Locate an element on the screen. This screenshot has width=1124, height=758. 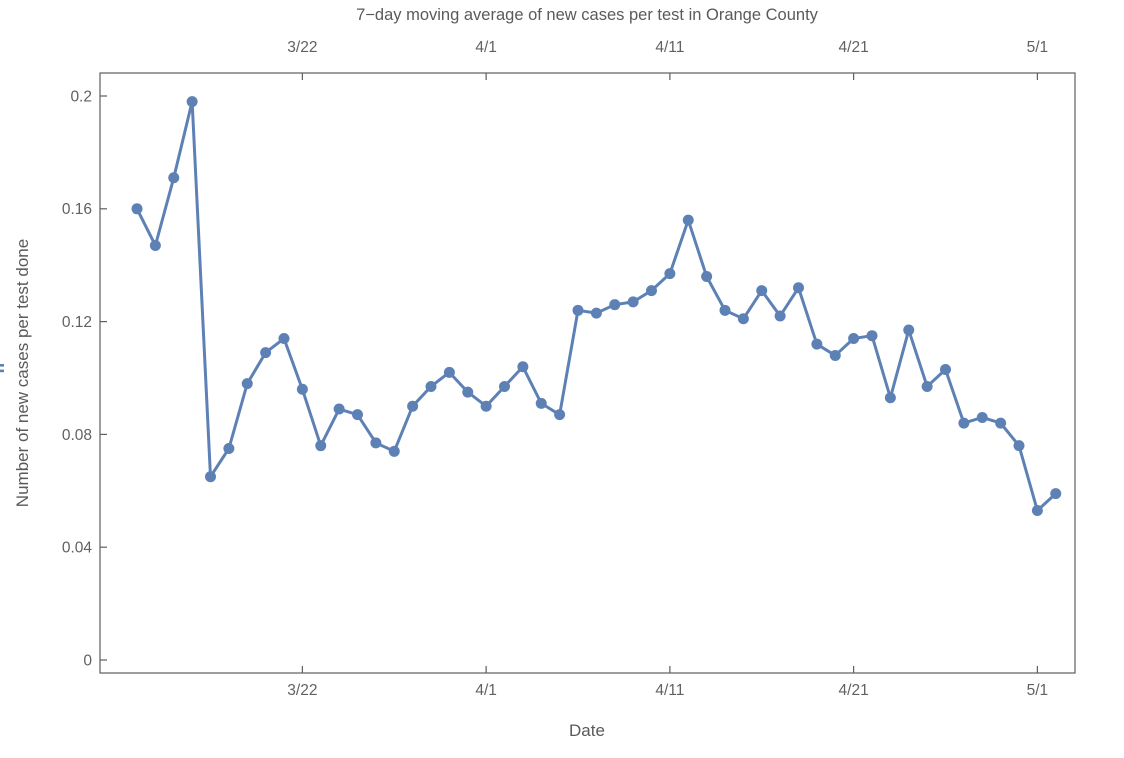
x-tick-label-bottom: 3/22 is located at coordinates (302, 690).